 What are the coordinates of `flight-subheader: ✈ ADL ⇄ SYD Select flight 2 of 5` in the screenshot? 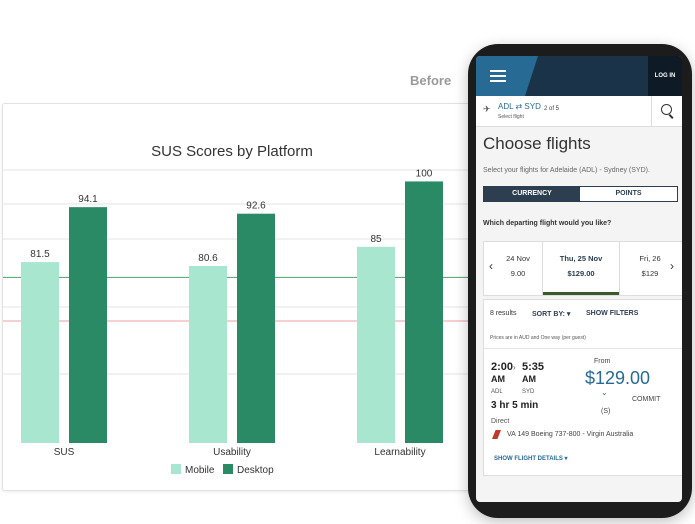 It's located at (579, 111).